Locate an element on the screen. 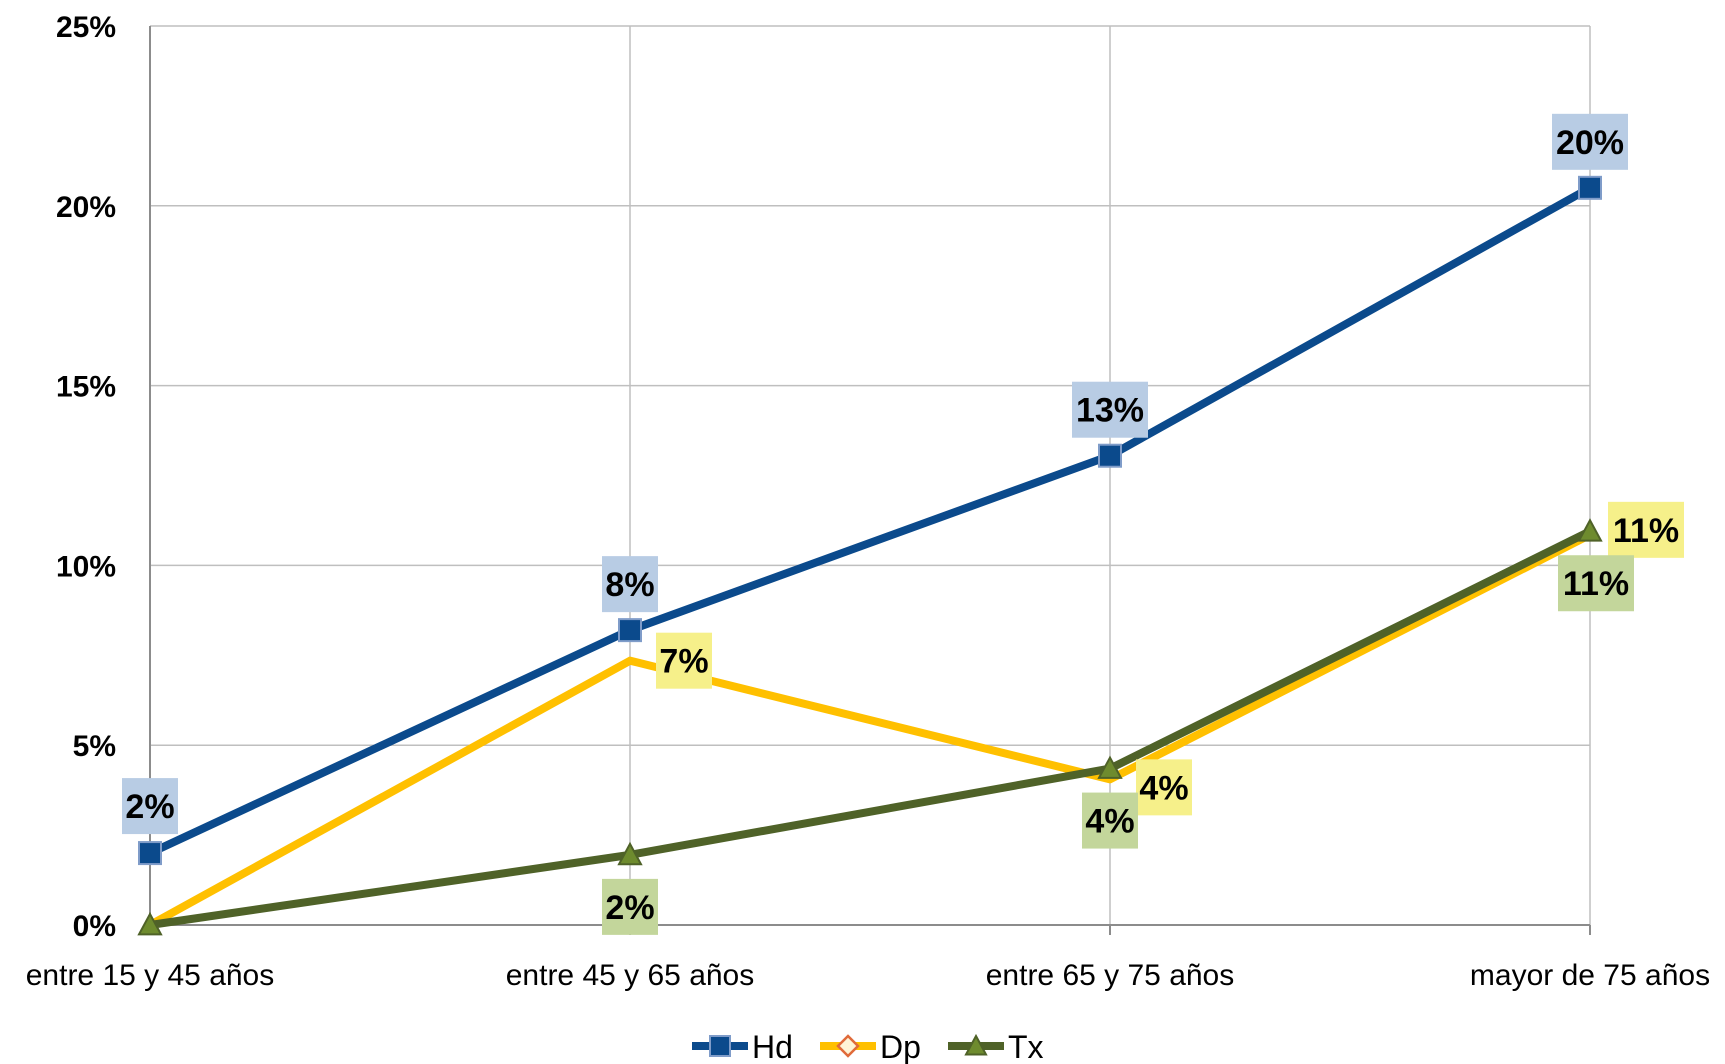  legend-label: Hd is located at coordinates (772, 1046).